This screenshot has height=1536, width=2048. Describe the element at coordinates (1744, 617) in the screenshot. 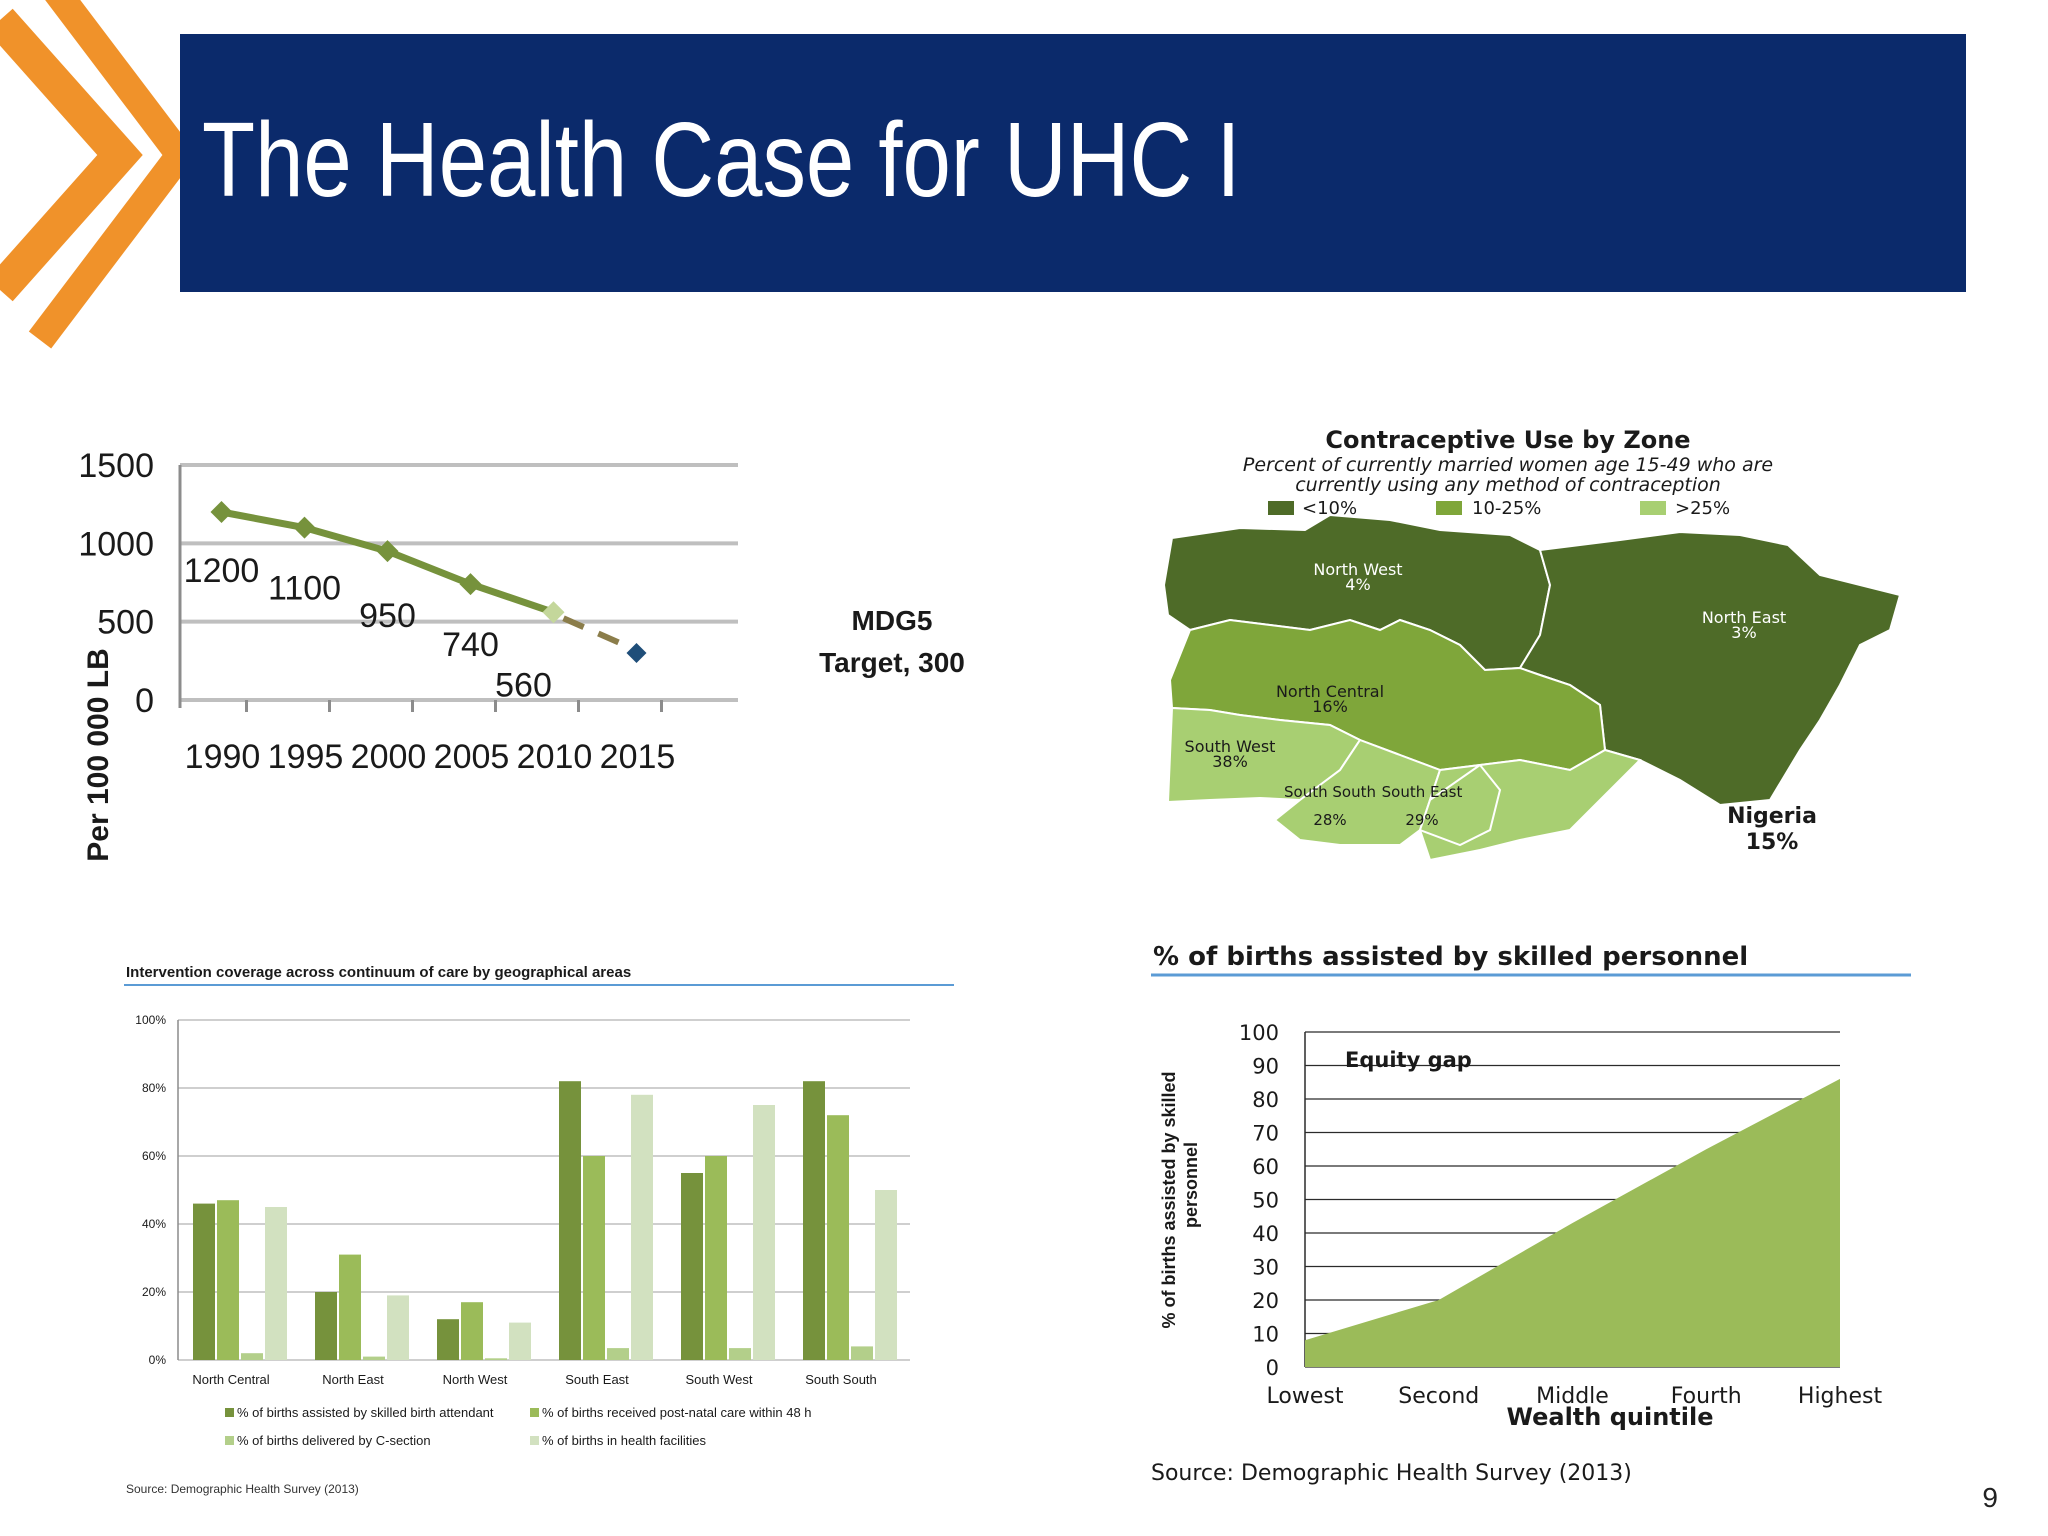

I see `label-north-east-name: North East` at that location.